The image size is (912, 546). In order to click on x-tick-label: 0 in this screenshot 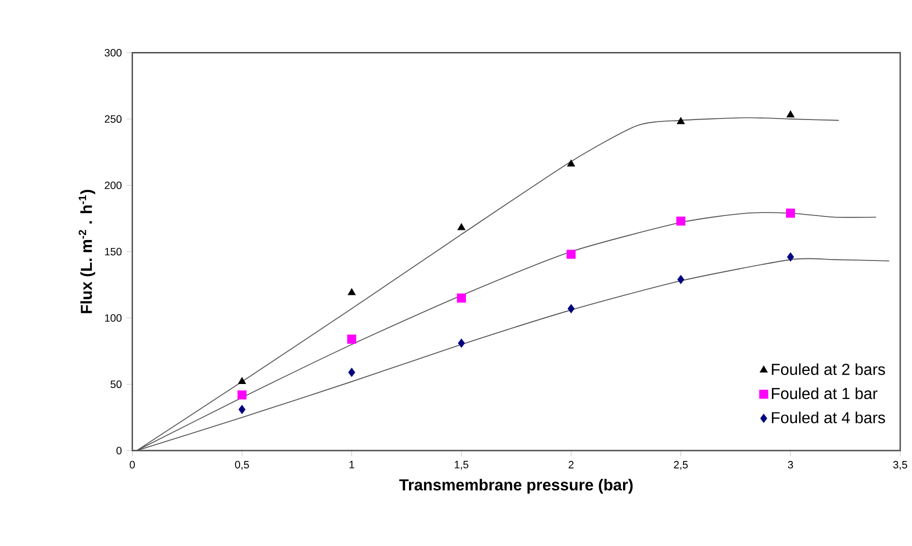, I will do `click(132, 464)`.